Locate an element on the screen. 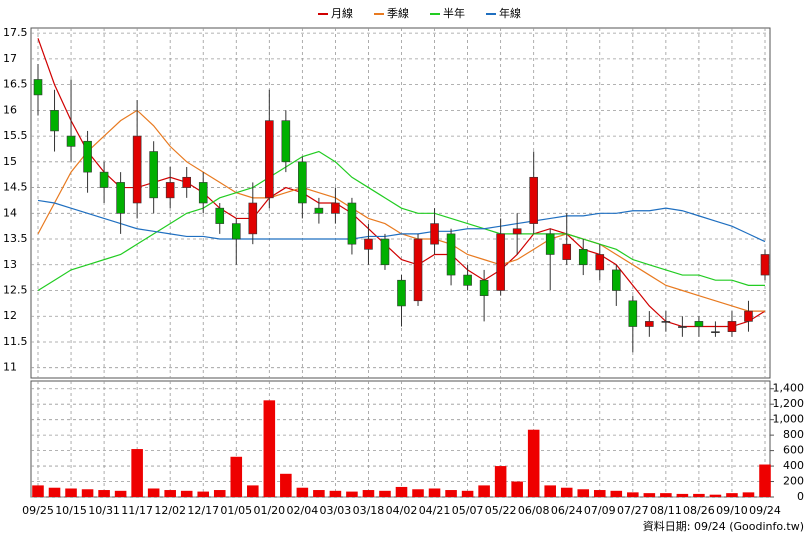 This screenshot has height=544, width=808. y-tick-label: 12 is located at coordinates (10, 315).